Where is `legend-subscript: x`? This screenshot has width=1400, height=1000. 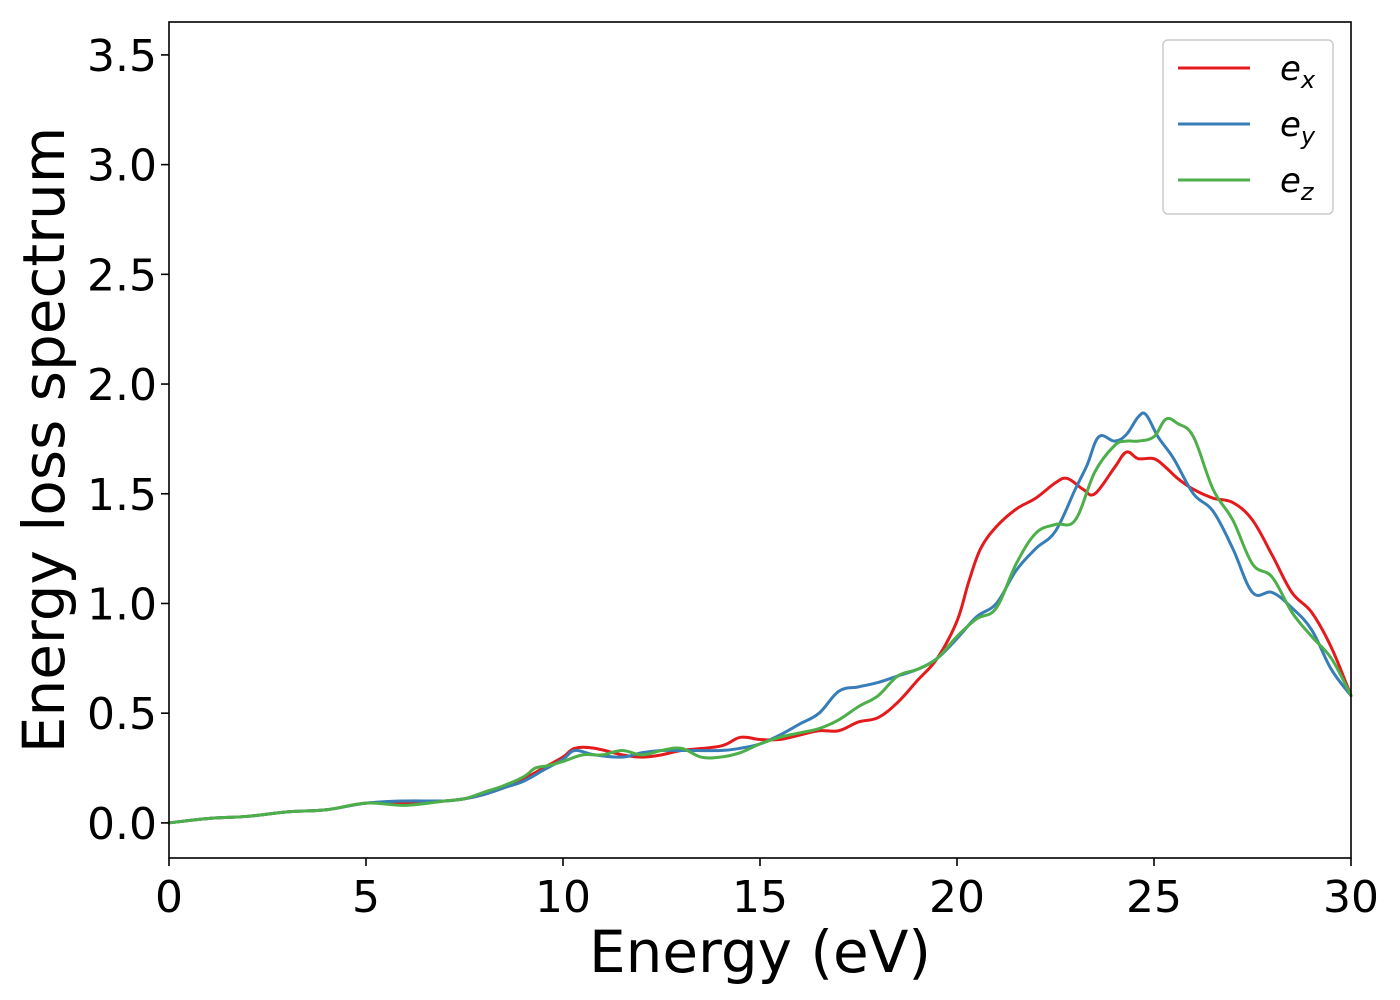
legend-subscript: x is located at coordinates (1308, 80).